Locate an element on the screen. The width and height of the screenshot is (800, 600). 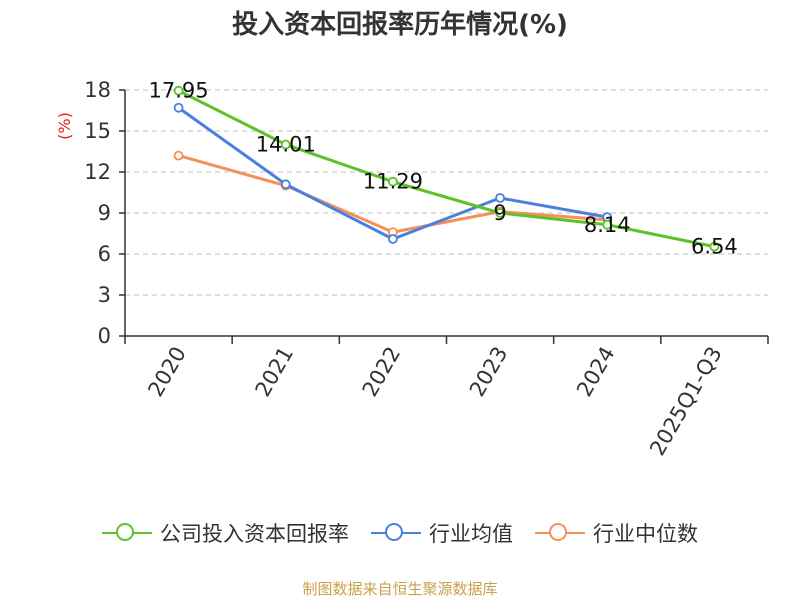
data-label: 8.14 is located at coordinates (607, 225).